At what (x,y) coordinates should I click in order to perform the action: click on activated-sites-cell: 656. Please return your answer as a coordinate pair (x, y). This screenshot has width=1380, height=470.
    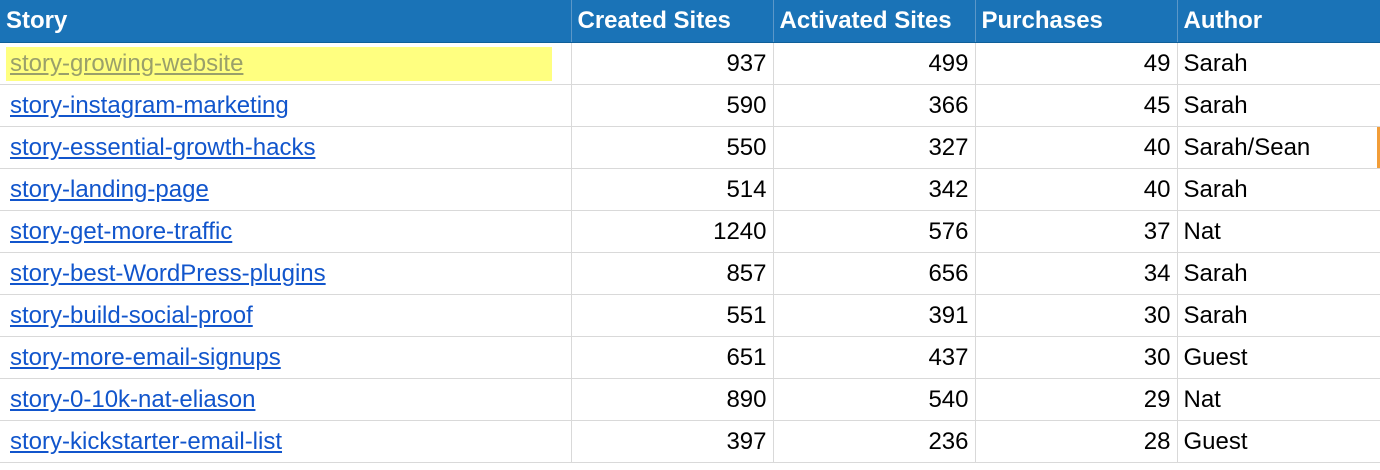
    Looking at the image, I should click on (874, 273).